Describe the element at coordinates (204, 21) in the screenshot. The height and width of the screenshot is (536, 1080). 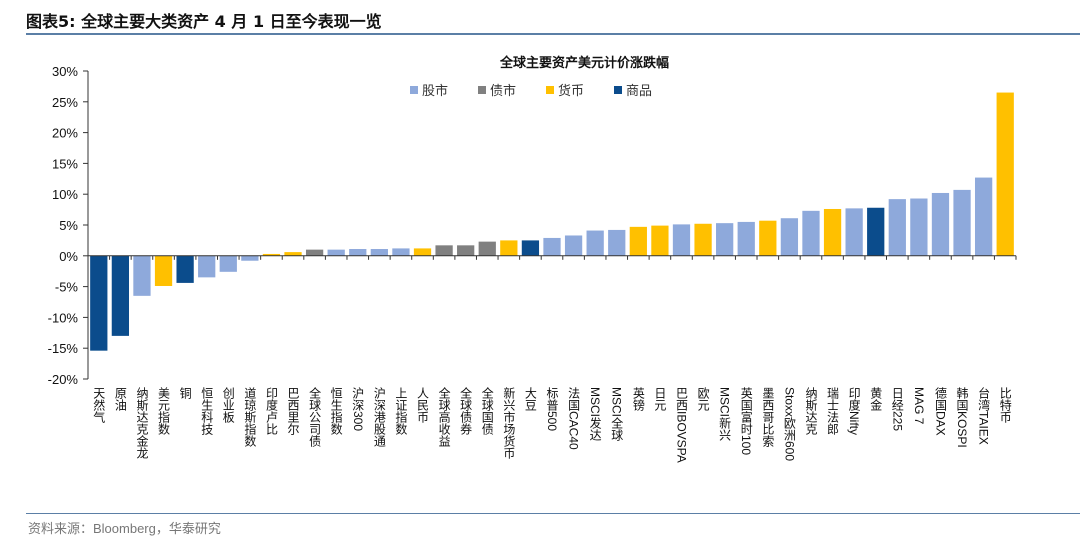
I see `figure-title: 图表5: 全球主要大类资产 4 月 1 日至今表现一览` at that location.